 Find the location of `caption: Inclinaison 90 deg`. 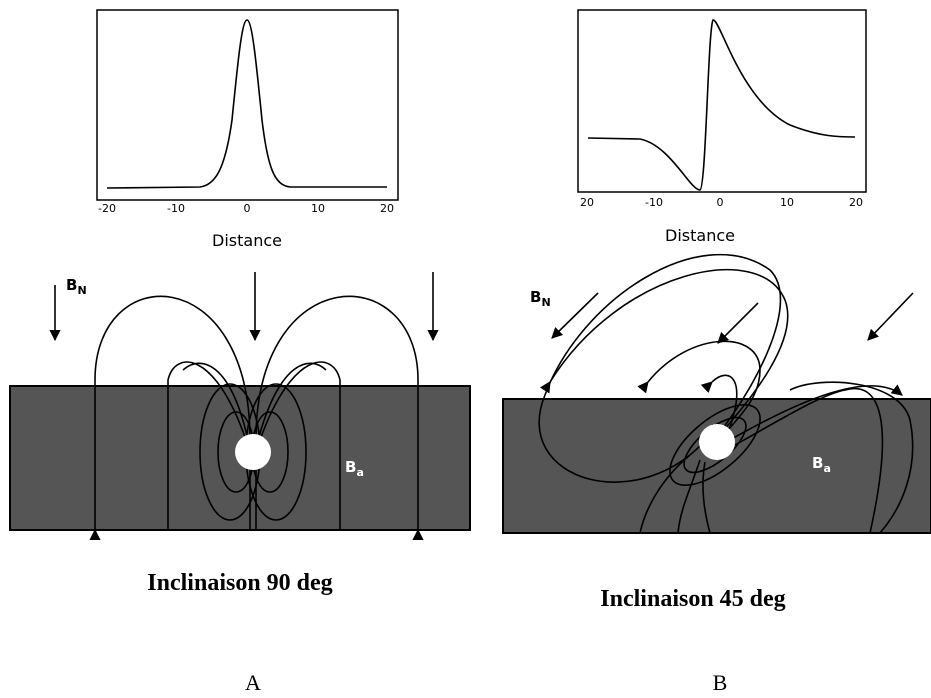

caption: Inclinaison 90 deg is located at coordinates (239, 583).